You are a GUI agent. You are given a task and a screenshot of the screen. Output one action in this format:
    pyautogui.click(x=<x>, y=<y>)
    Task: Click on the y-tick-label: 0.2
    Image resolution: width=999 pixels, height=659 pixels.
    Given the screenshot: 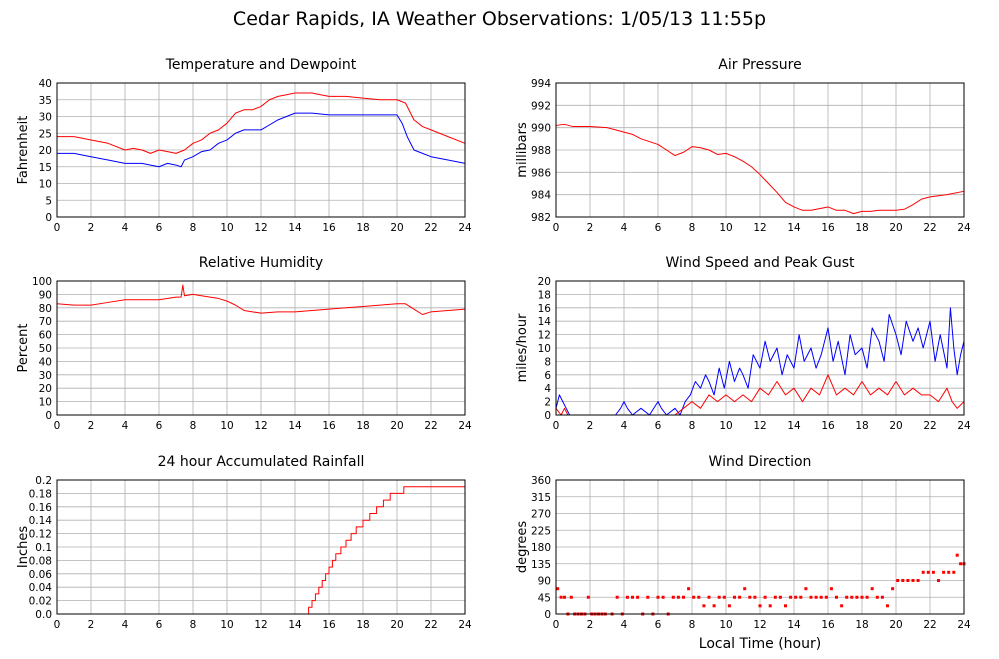 What is the action you would take?
    pyautogui.click(x=43, y=481)
    